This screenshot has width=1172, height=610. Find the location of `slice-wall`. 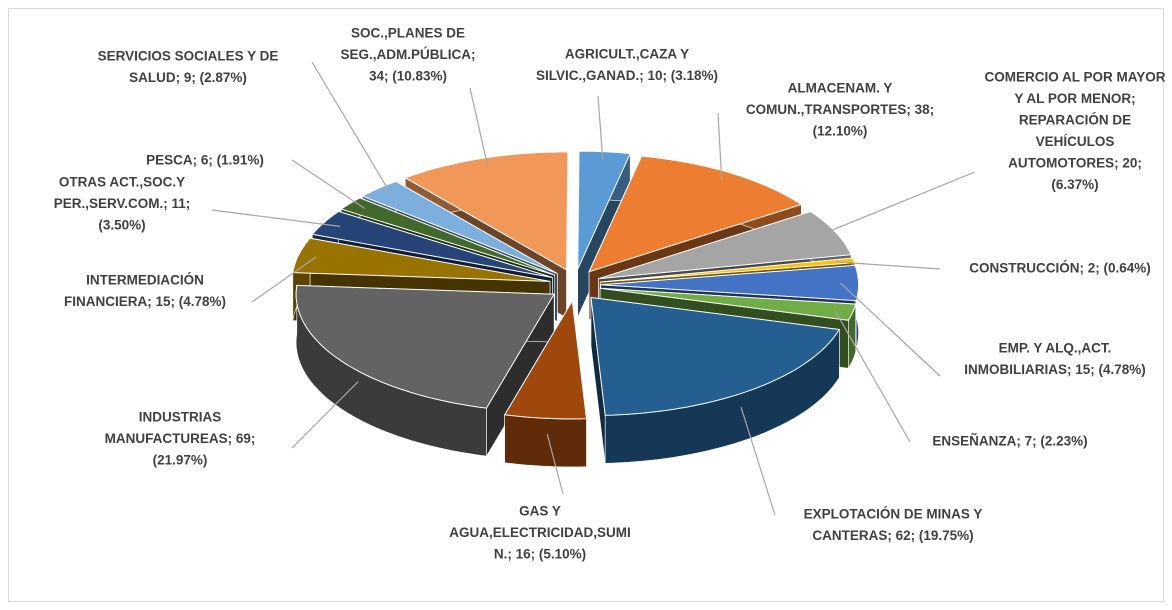

slice-wall is located at coordinates (545, 441).